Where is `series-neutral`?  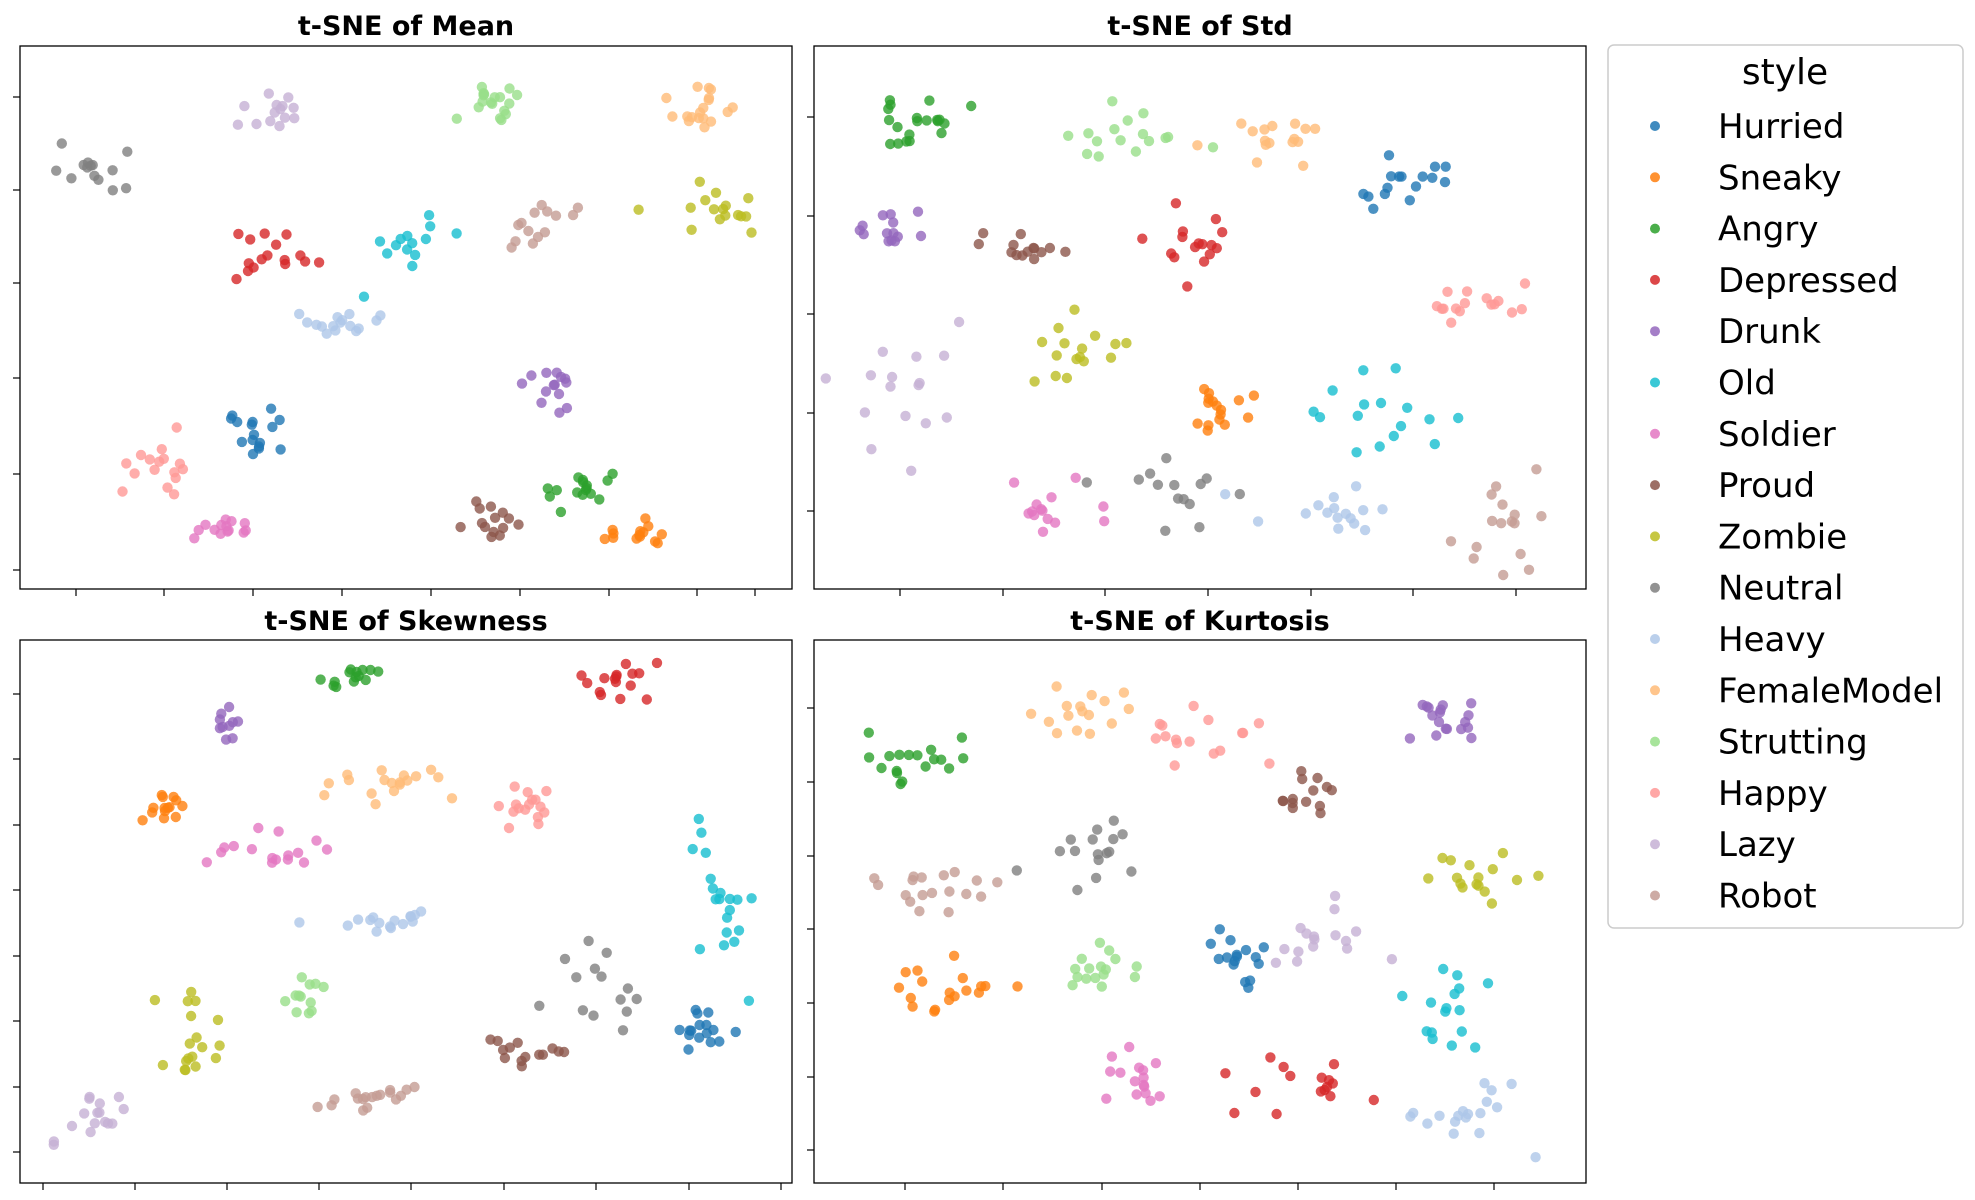
series-neutral is located at coordinates (1163, 494).